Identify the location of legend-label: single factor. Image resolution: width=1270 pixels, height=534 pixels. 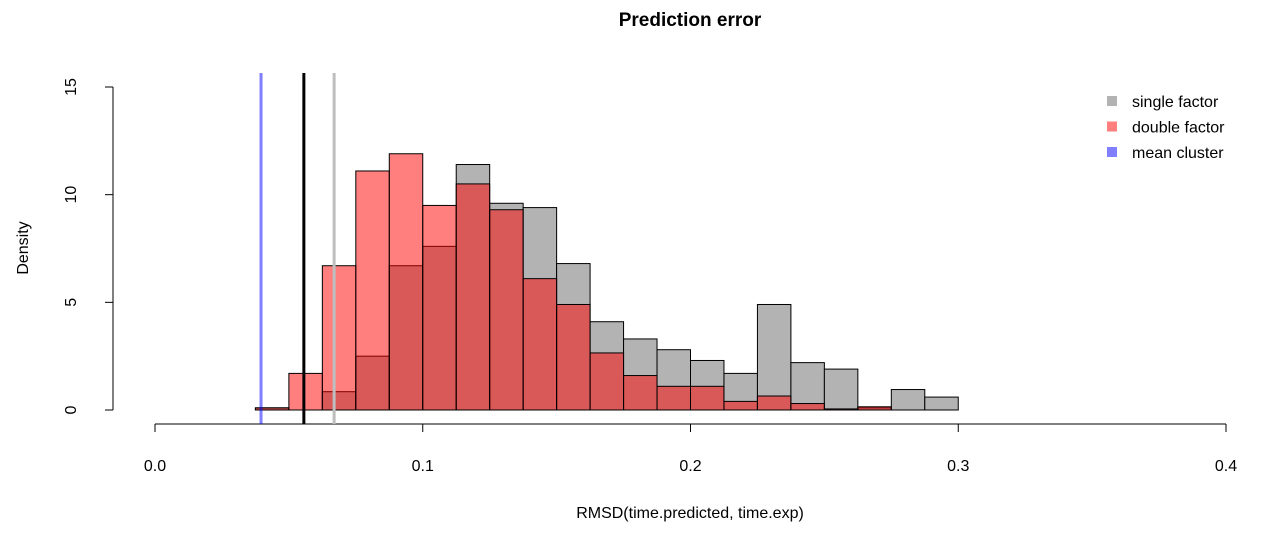
(1175, 102).